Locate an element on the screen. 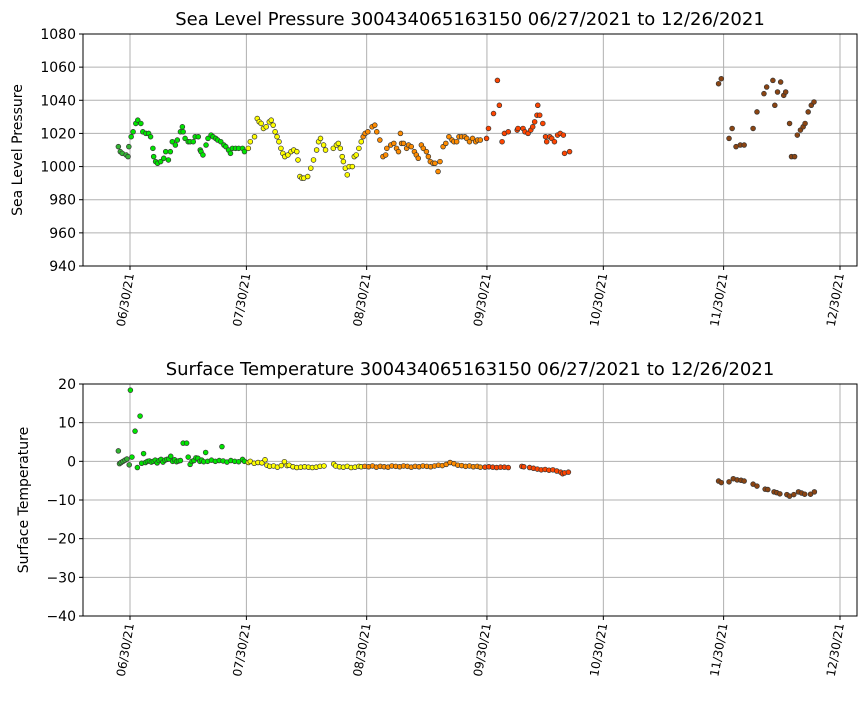  y-tick-label: 980 is located at coordinates (62, 201).